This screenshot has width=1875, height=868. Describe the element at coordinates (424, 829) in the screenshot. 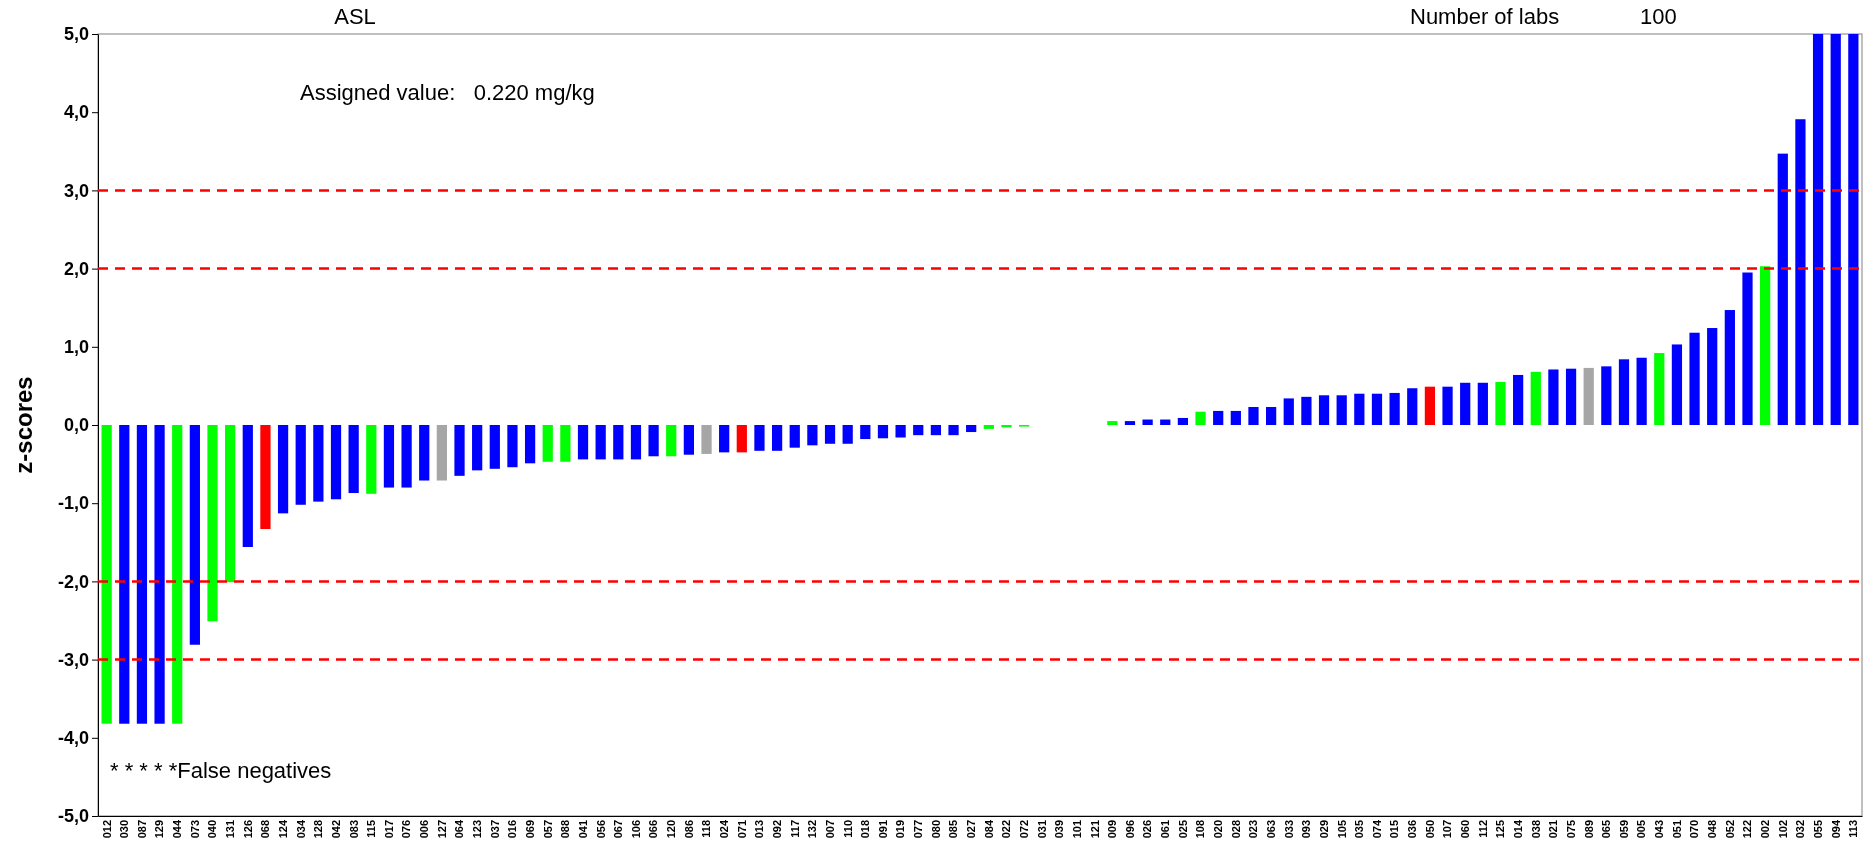

I see `x-tick-label: 006` at that location.